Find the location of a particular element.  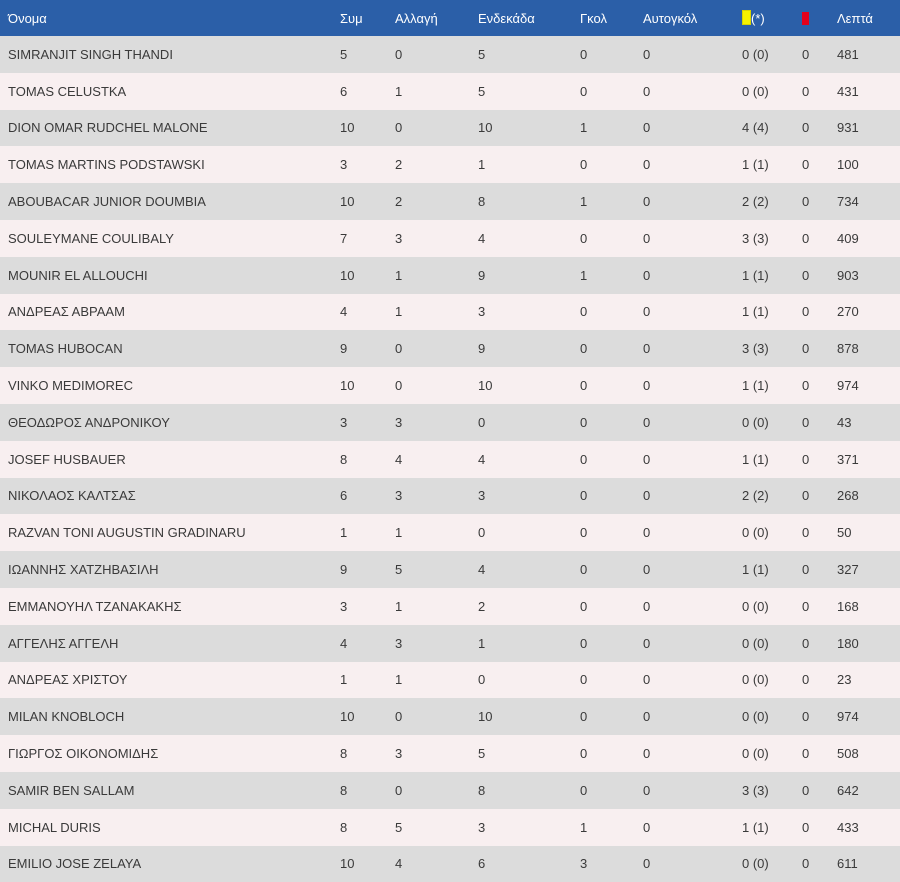

player-minutes: 43 is located at coordinates (844, 422).